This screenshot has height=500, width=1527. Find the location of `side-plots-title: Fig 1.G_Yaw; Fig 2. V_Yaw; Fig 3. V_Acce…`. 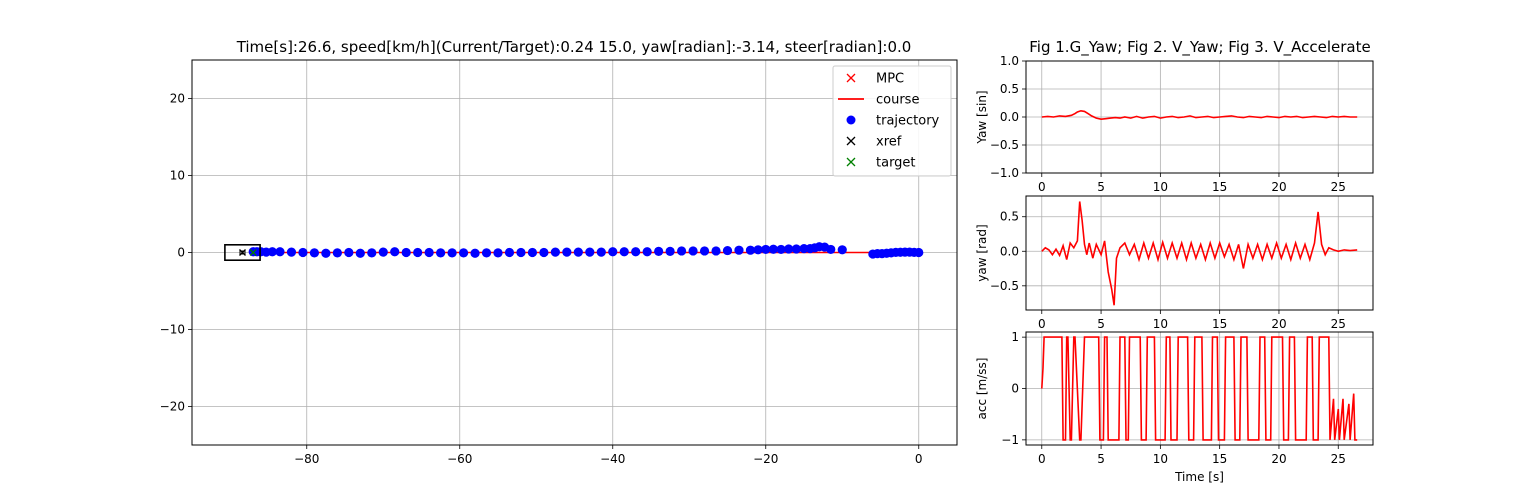

side-plots-title: Fig 1.G_Yaw; Fig 2. V_Yaw; Fig 3. V_Acce… is located at coordinates (1199, 47).